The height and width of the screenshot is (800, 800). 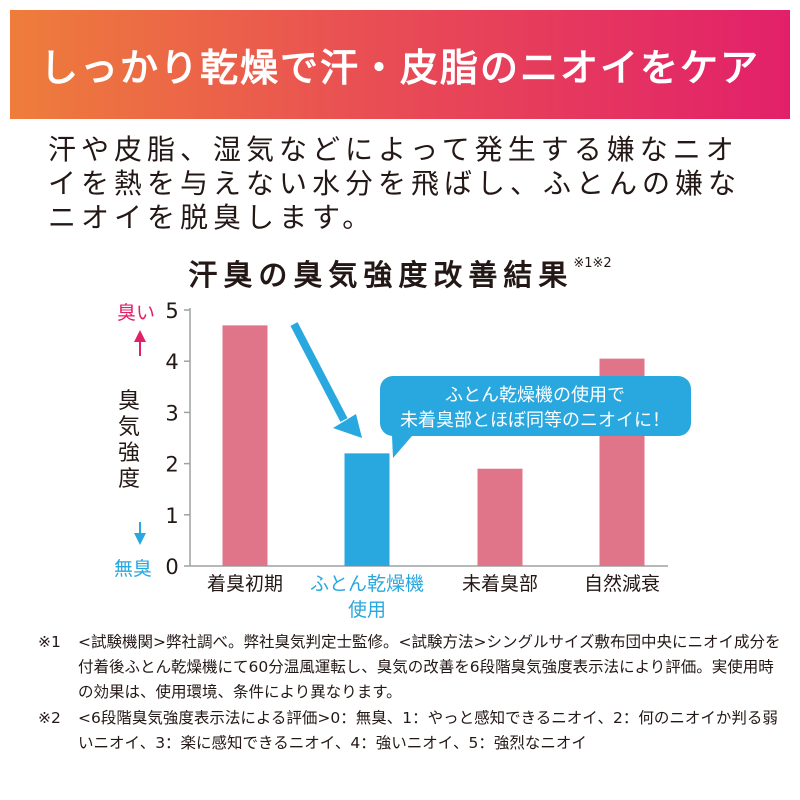 I want to click on down-arrow-icon, so click(x=140, y=539).